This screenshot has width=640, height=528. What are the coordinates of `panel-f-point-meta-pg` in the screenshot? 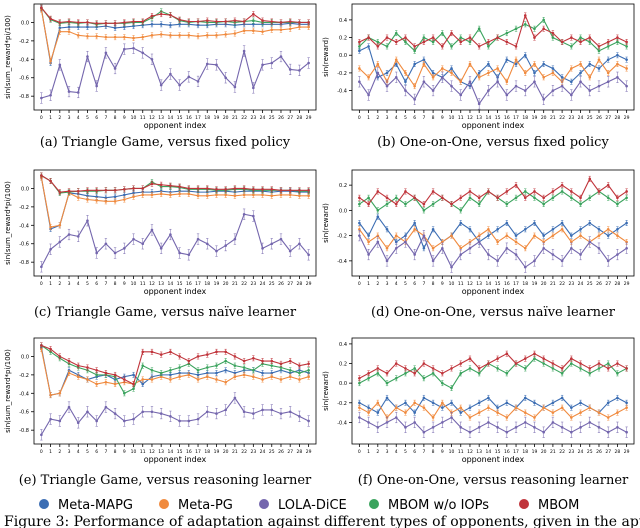 It's located at (479, 412).